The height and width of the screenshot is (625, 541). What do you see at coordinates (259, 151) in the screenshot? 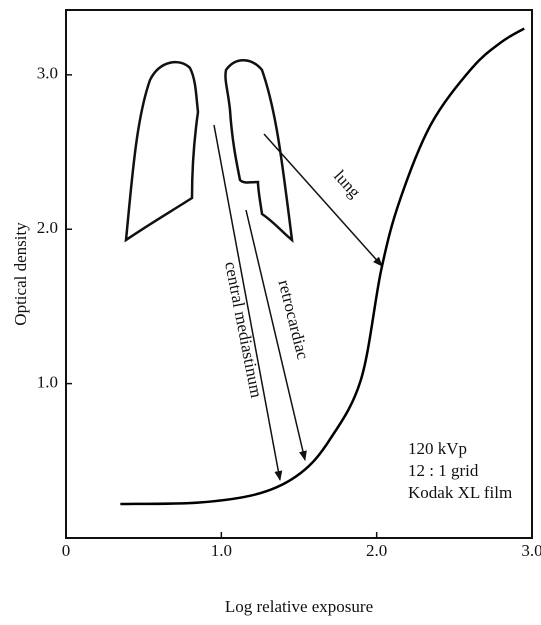
I see `right-lung-outline` at bounding box center [259, 151].